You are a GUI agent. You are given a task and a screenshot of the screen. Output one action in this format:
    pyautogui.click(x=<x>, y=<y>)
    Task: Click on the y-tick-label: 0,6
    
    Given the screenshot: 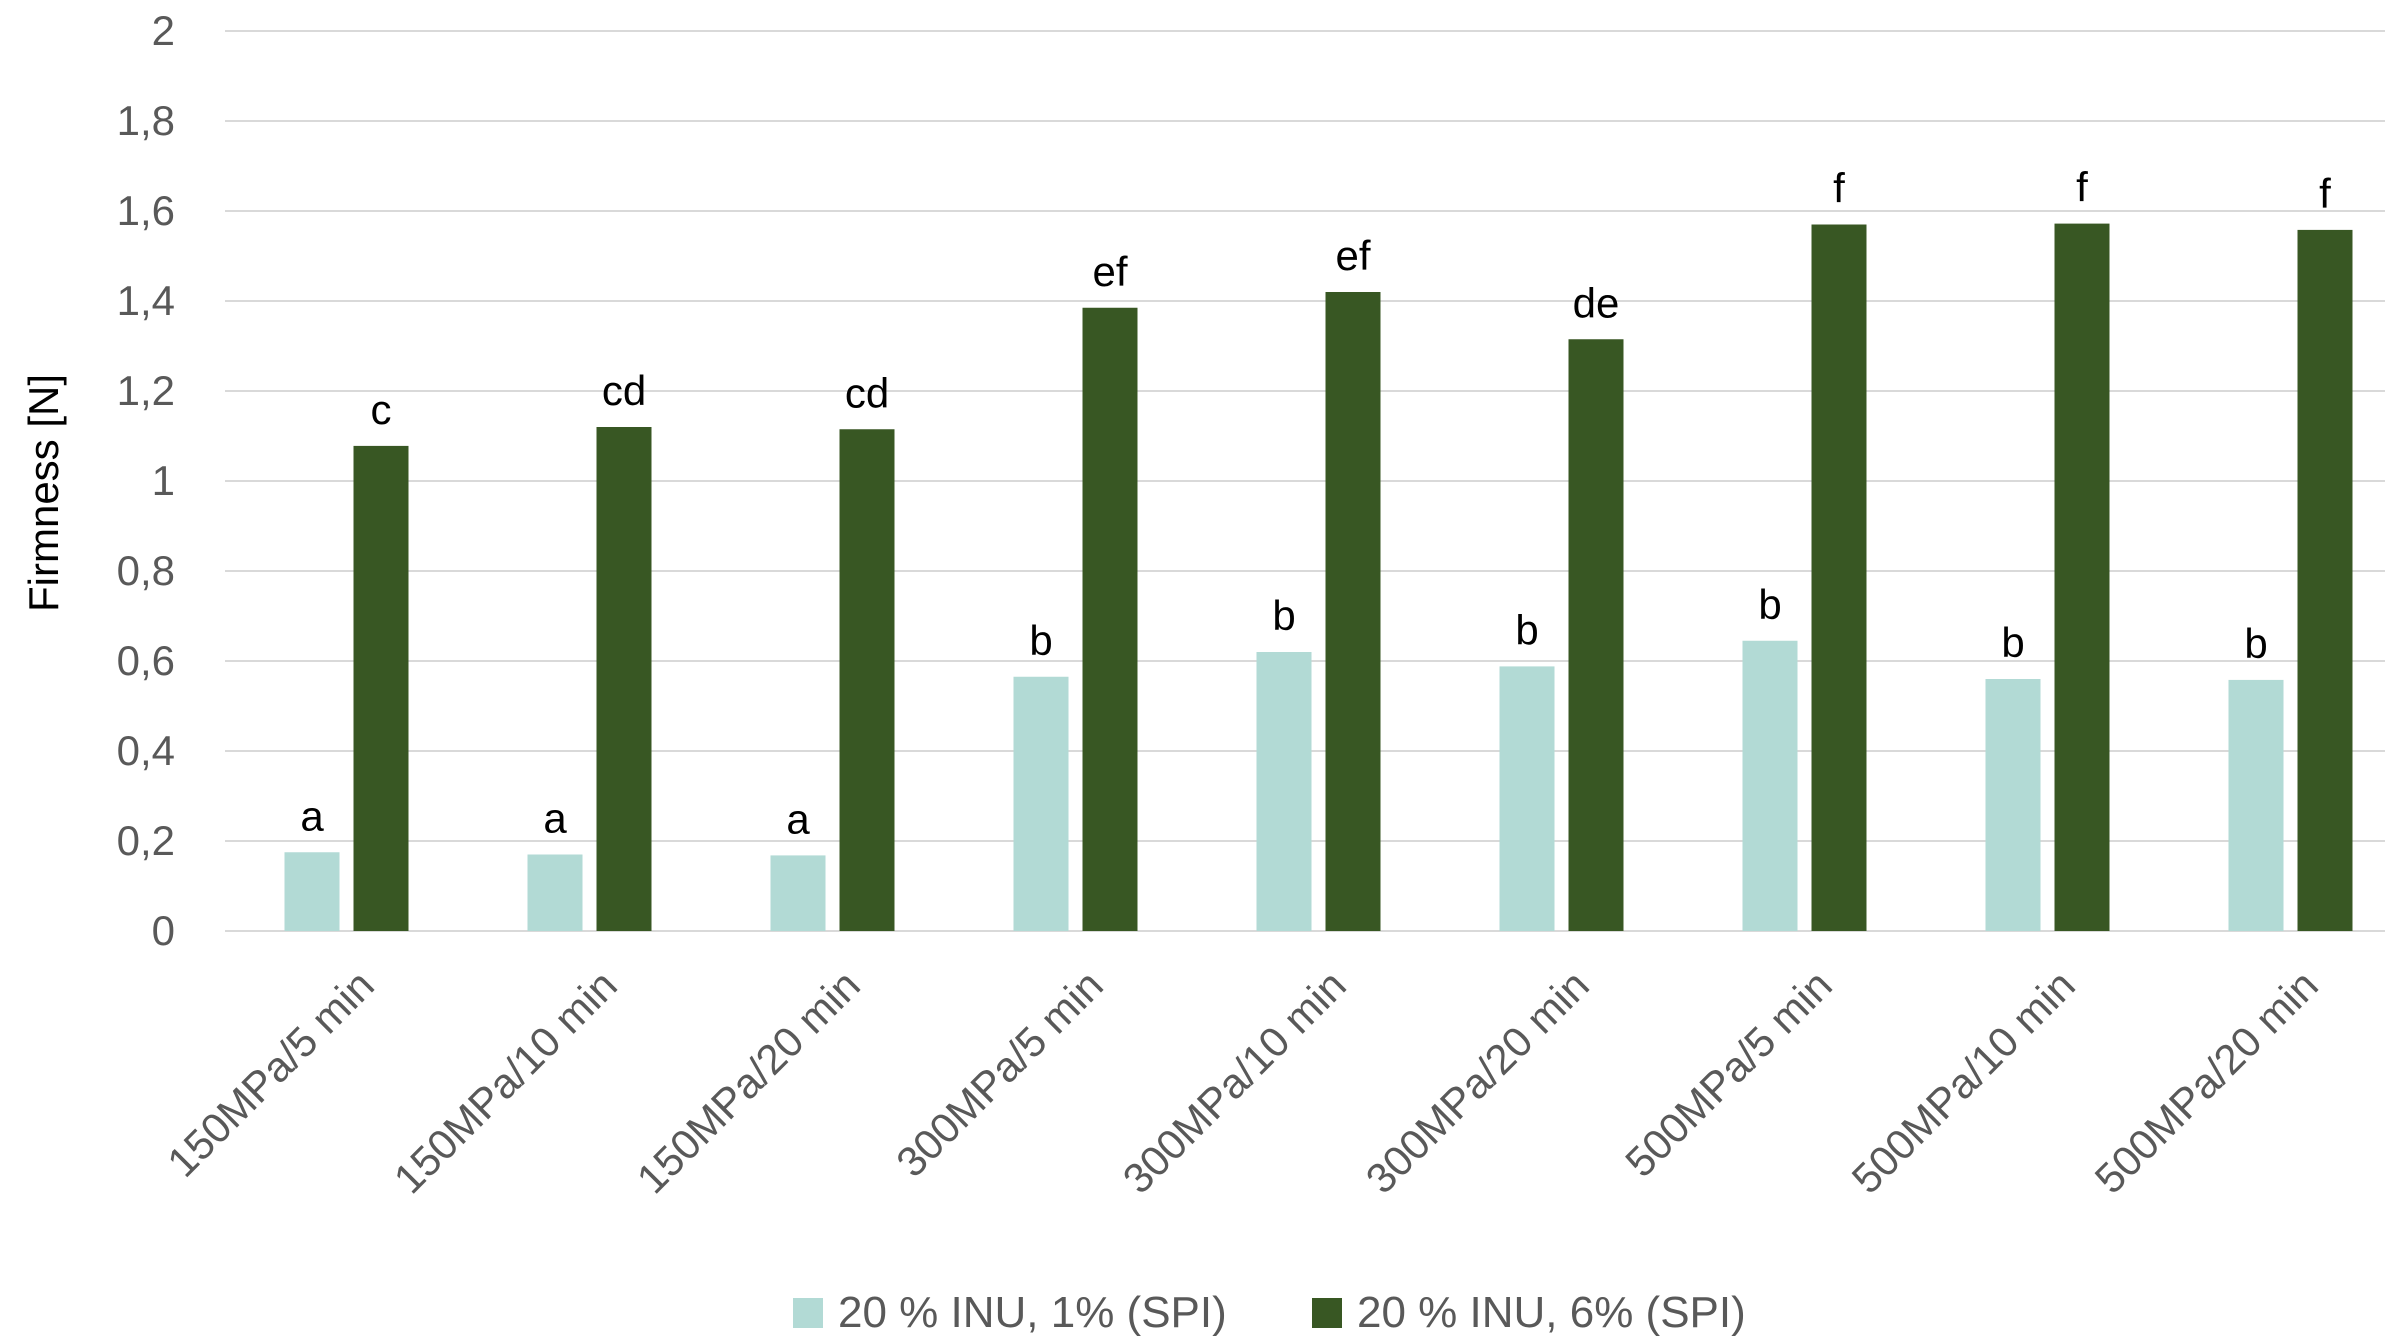 What is the action you would take?
    pyautogui.click(x=146, y=660)
    